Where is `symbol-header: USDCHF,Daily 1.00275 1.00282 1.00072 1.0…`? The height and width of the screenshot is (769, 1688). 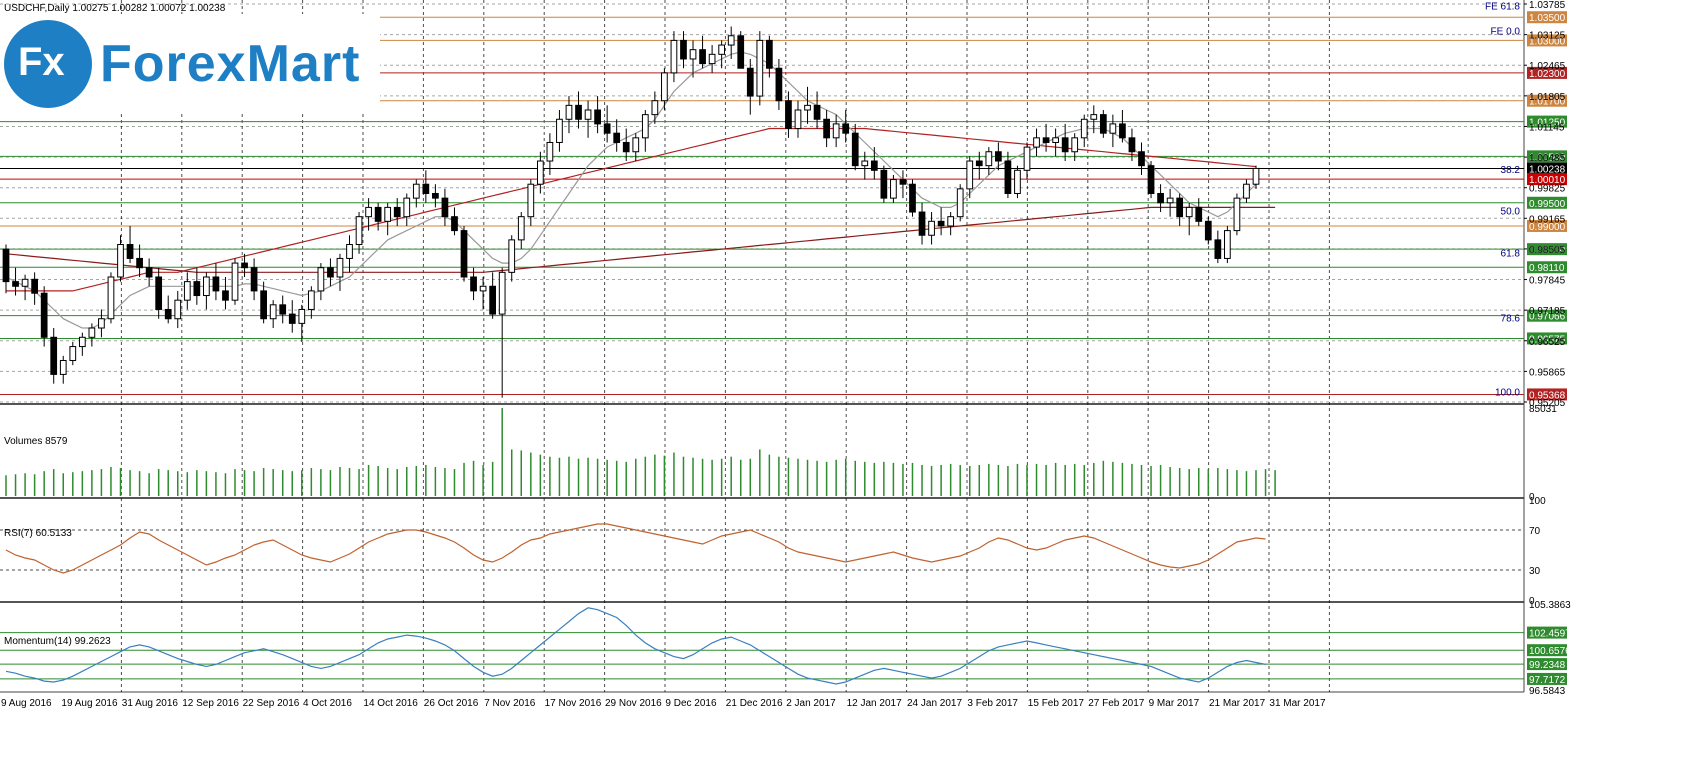
symbol-header: USDCHF,Daily 1.00275 1.00282 1.00072 1.0… is located at coordinates (115, 8).